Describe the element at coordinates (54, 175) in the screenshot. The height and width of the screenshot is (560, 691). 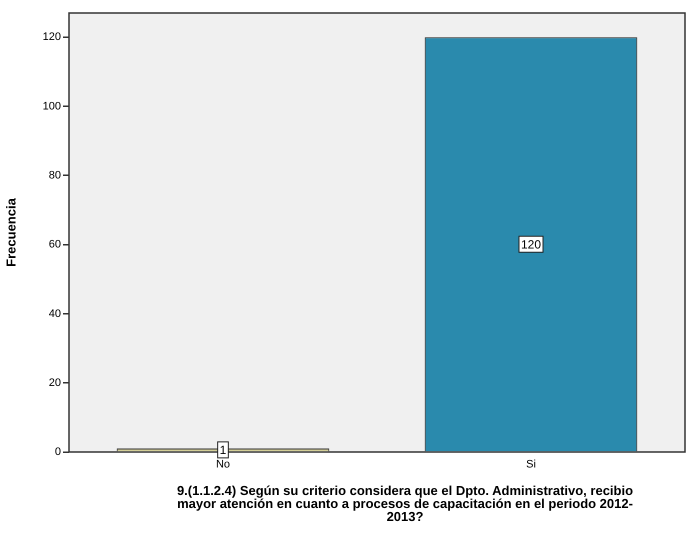
I see `y-tick-label: 80` at that location.